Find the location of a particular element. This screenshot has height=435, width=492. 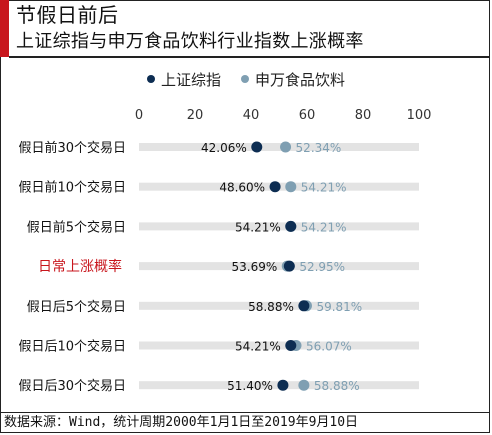

data-label-series-2: 52.34% is located at coordinates (319, 148).